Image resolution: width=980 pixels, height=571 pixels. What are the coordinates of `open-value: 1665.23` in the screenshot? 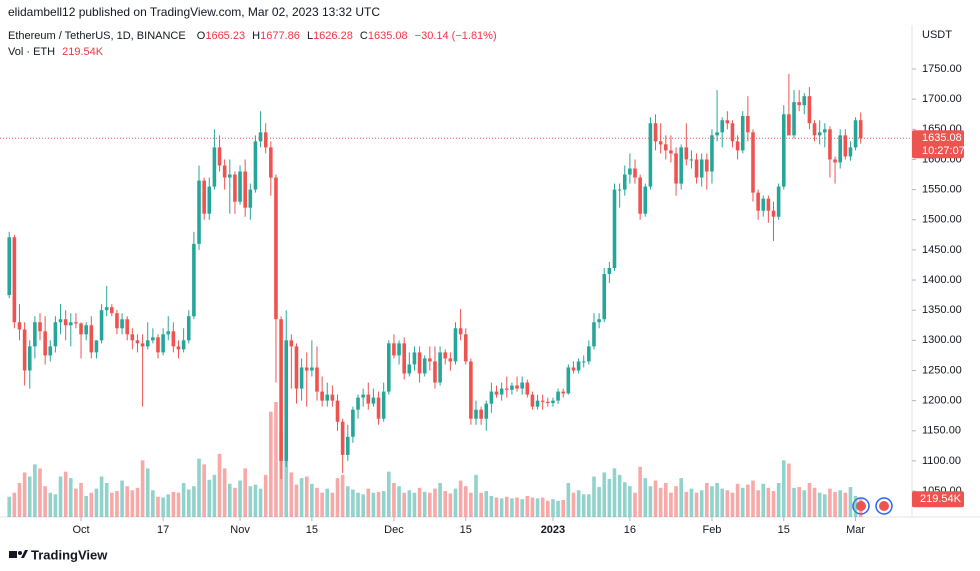 It's located at (225, 36).